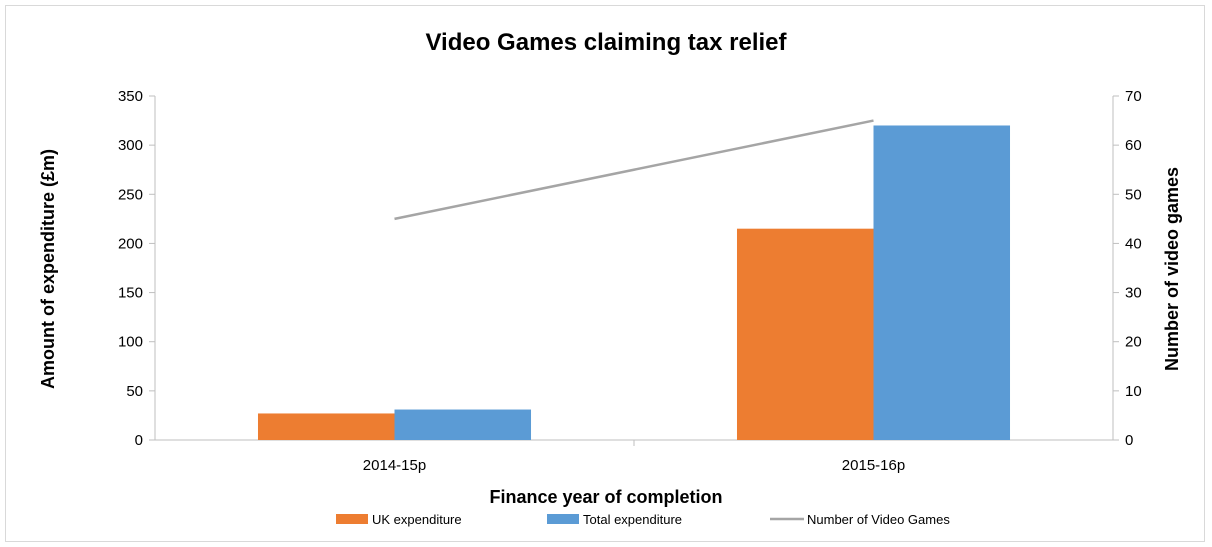 The height and width of the screenshot is (547, 1212). Describe the element at coordinates (394, 465) in the screenshot. I see `x-tick-label: 2014-15p` at that location.